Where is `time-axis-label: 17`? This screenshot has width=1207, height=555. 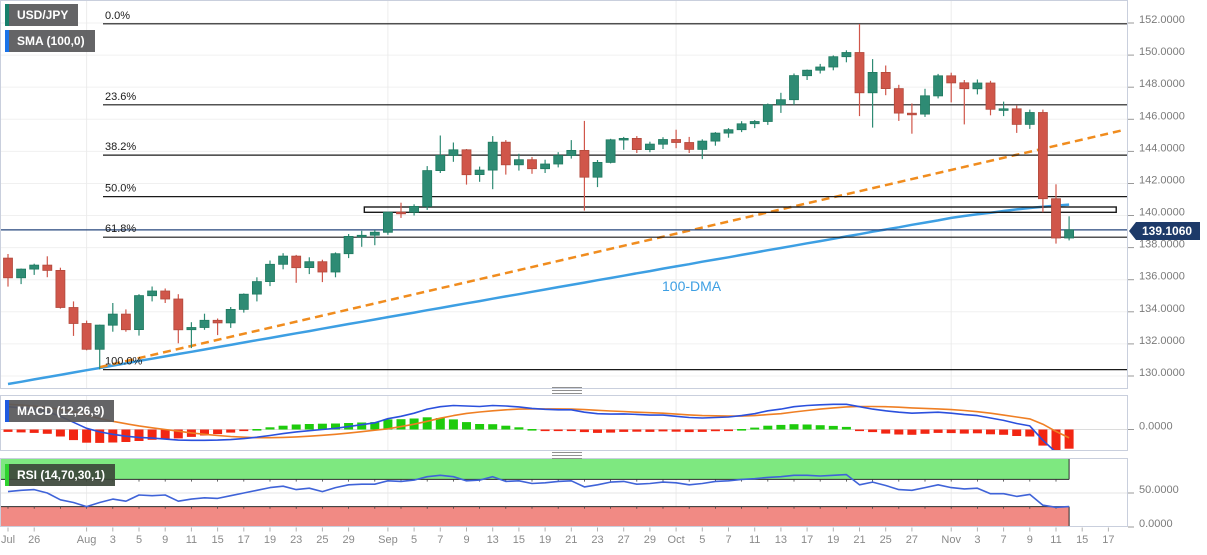
time-axis-label: 17 is located at coordinates (244, 540).